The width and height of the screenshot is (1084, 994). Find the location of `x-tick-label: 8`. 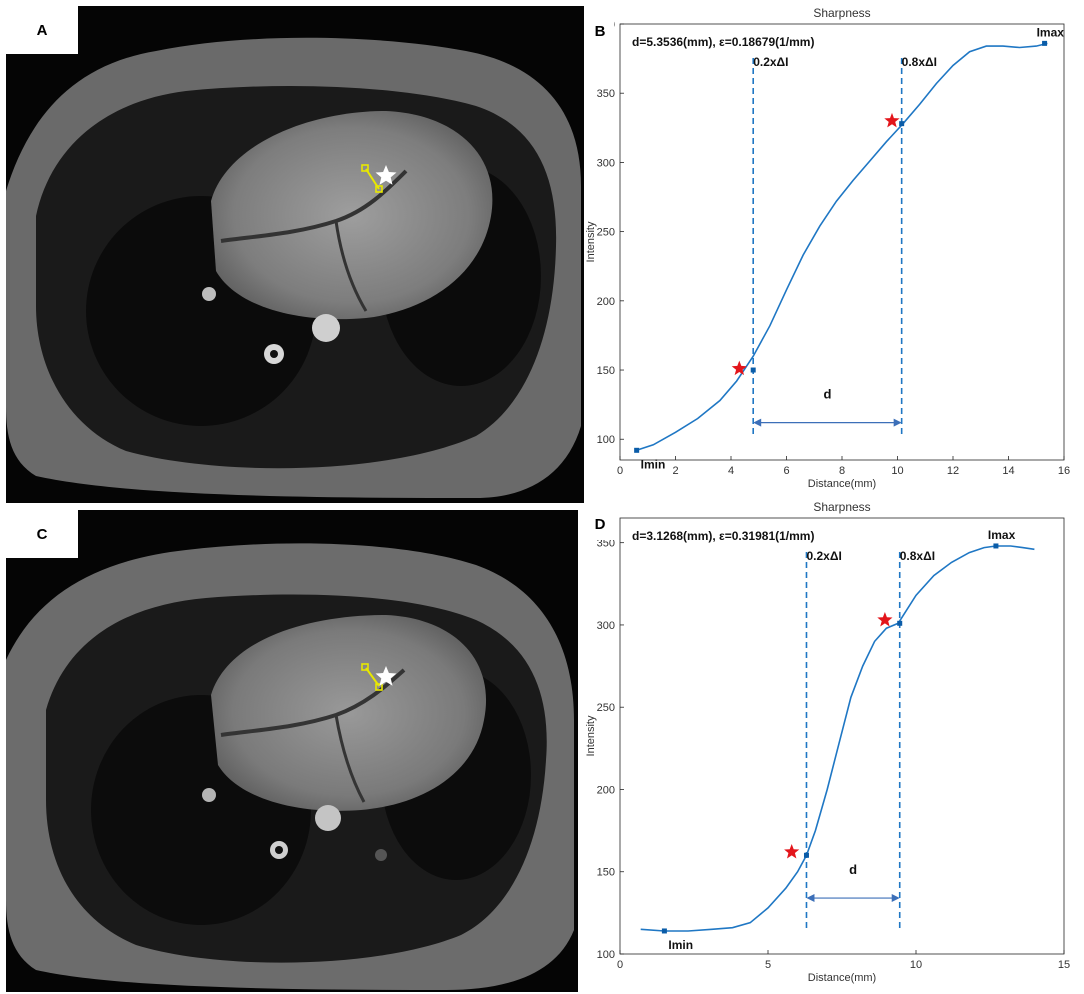

x-tick-label: 8 is located at coordinates (842, 471).